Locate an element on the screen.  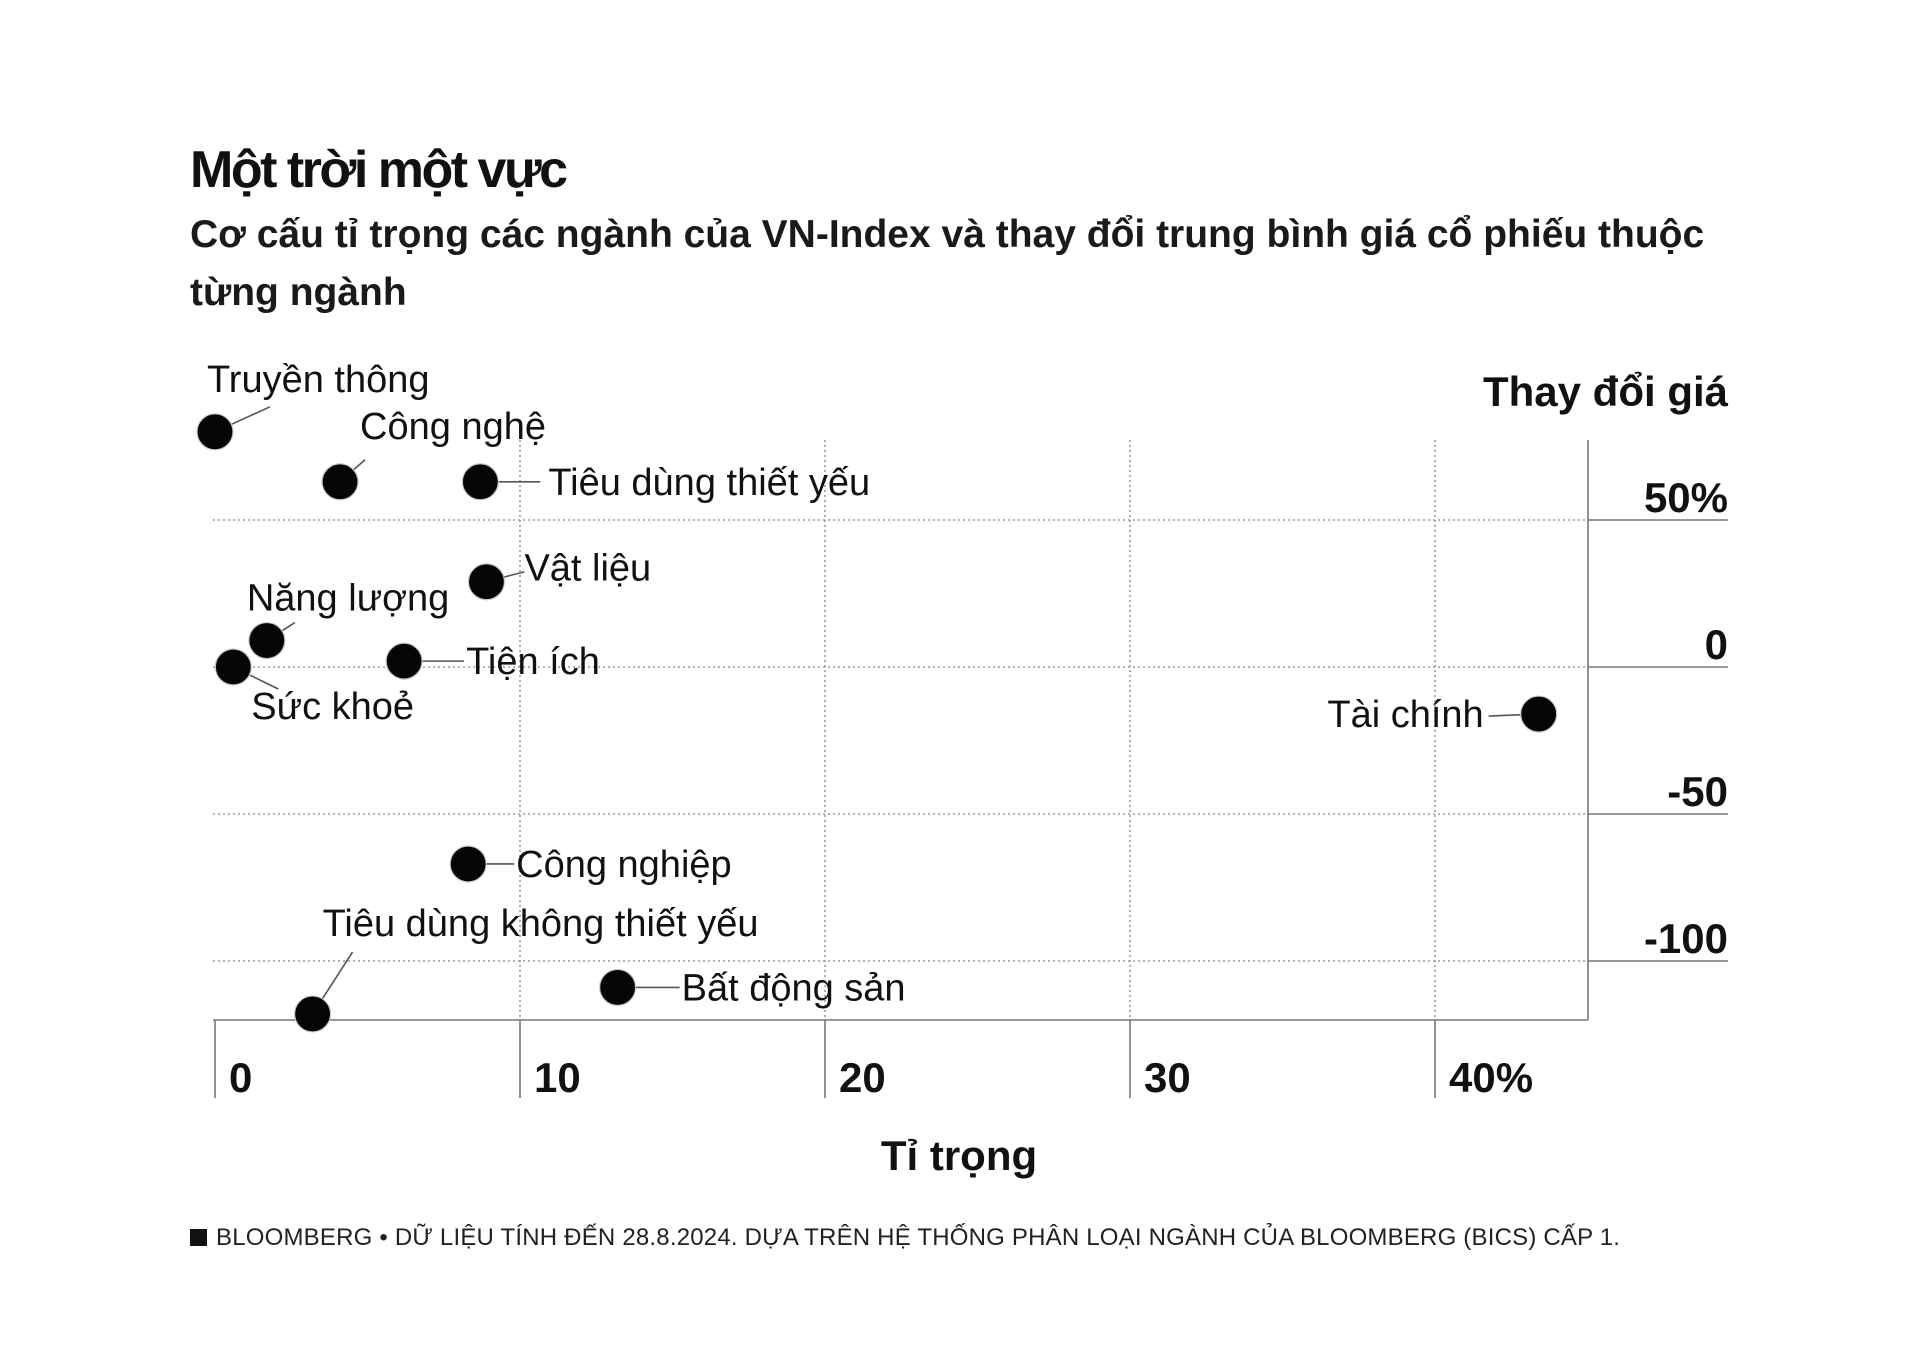
y-tick-label: 50% is located at coordinates (1686, 497).